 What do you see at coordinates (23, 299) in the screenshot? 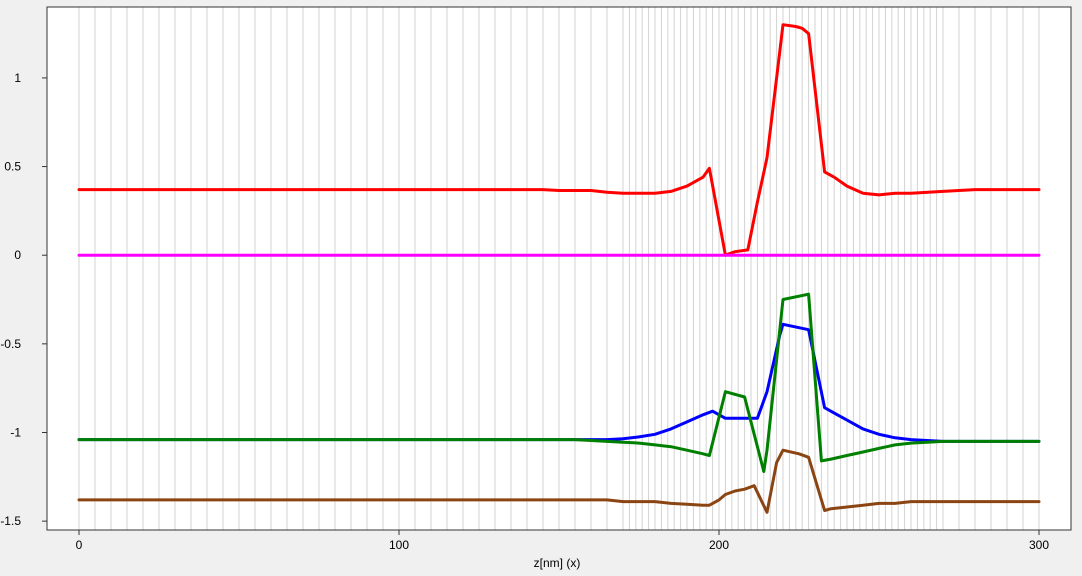
I see `y-axis: -1.5 -1 -0.5 0 0.5 1` at bounding box center [23, 299].